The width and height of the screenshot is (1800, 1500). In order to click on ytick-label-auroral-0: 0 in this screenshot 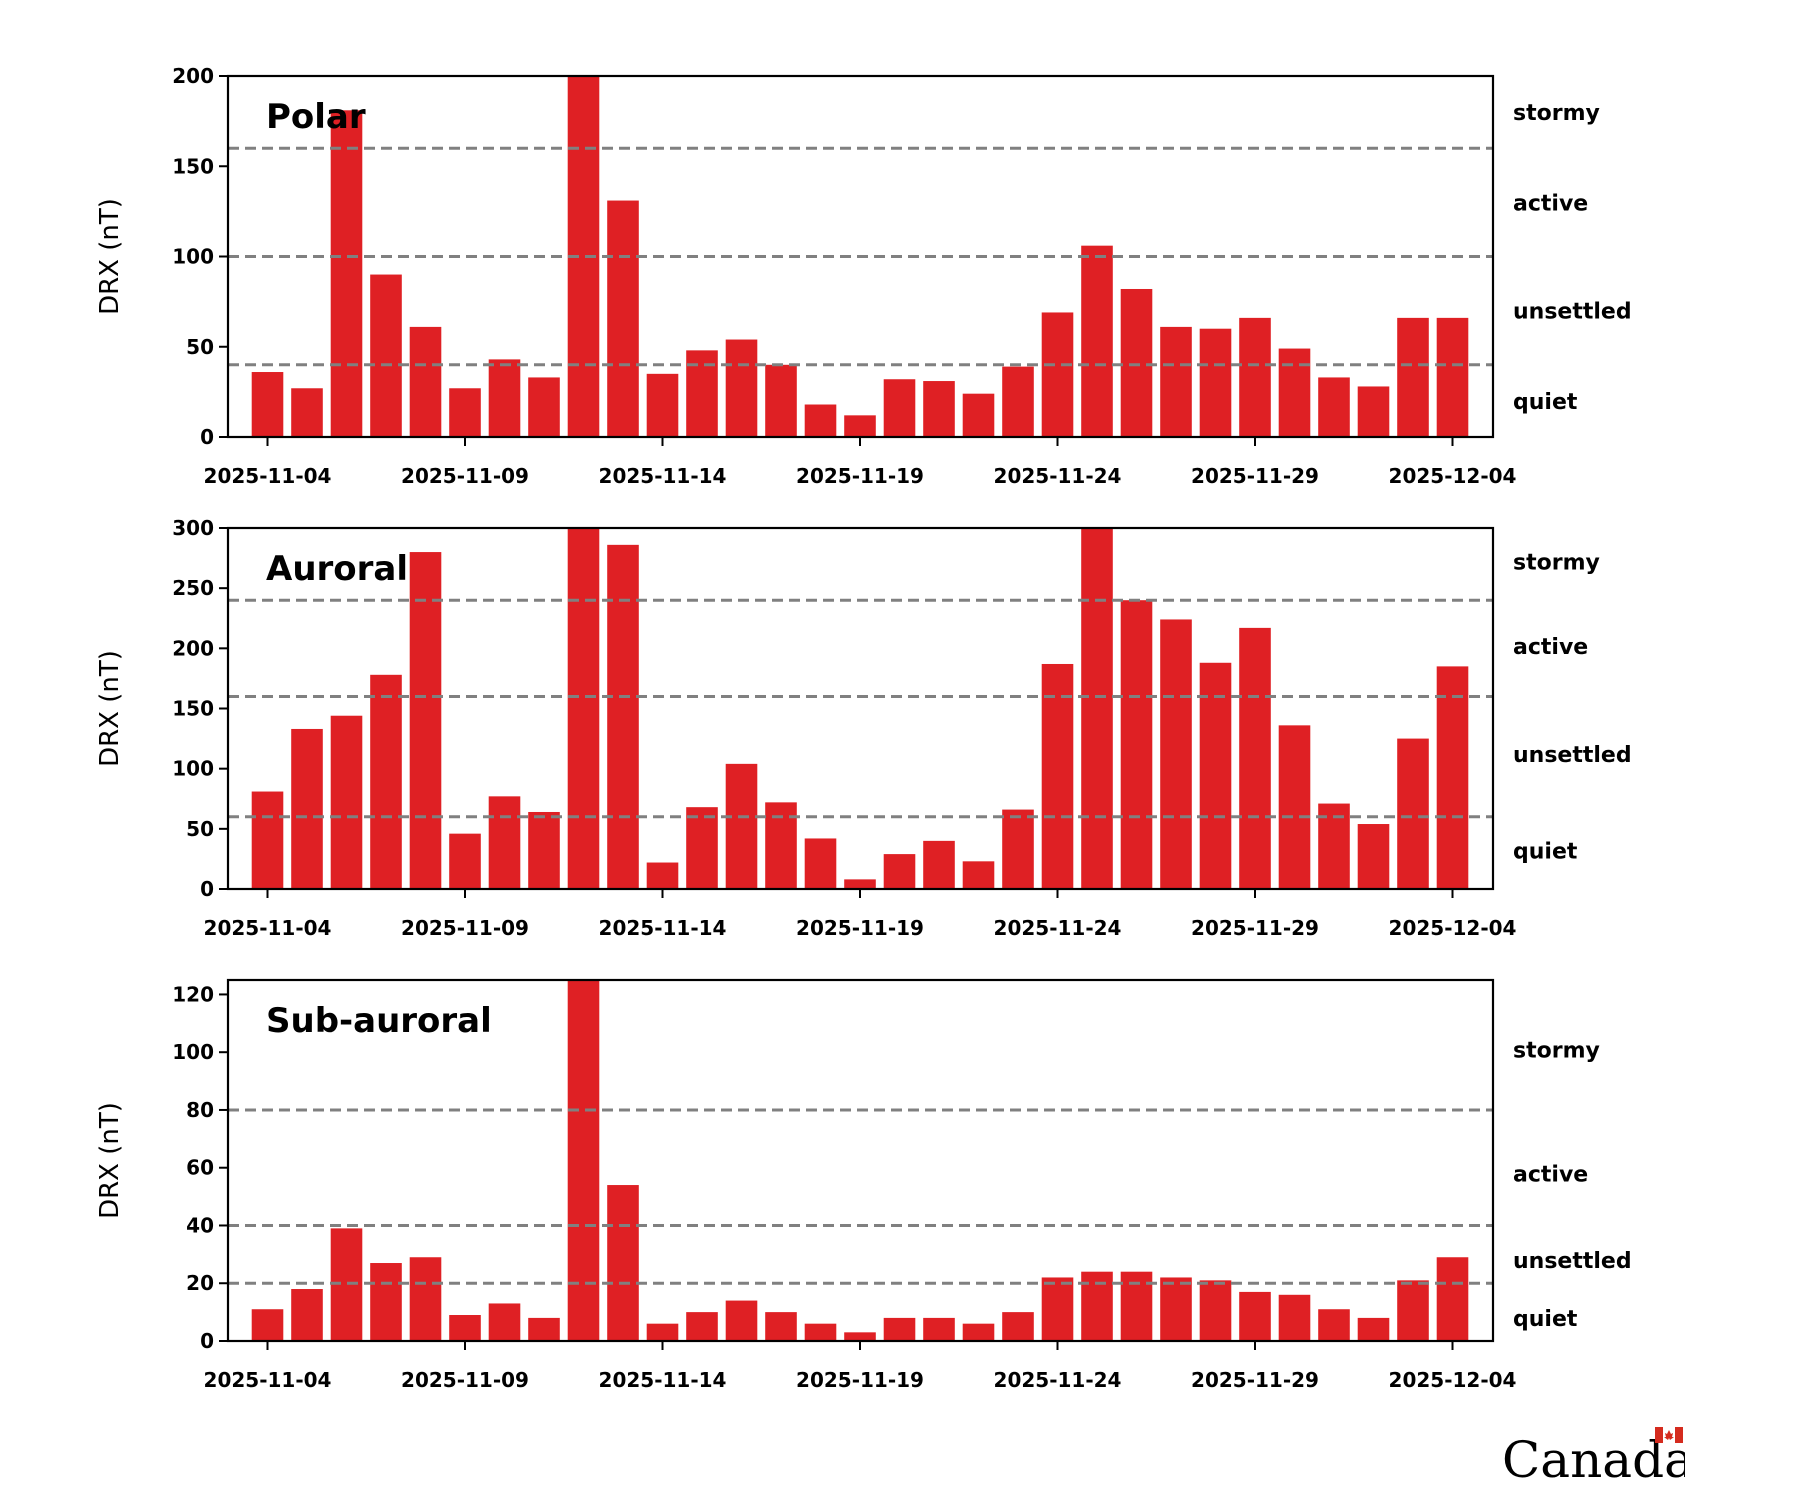, I will do `click(207, 889)`.